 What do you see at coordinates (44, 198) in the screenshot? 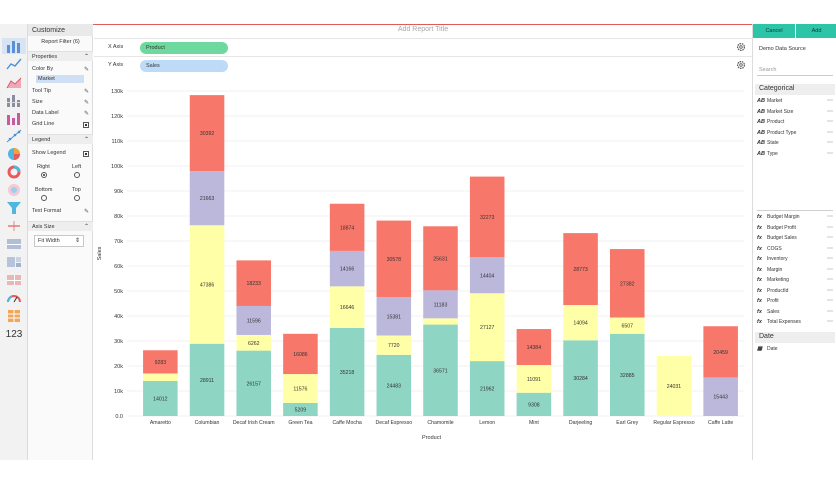
I see `legend-bottom-radio` at bounding box center [44, 198].